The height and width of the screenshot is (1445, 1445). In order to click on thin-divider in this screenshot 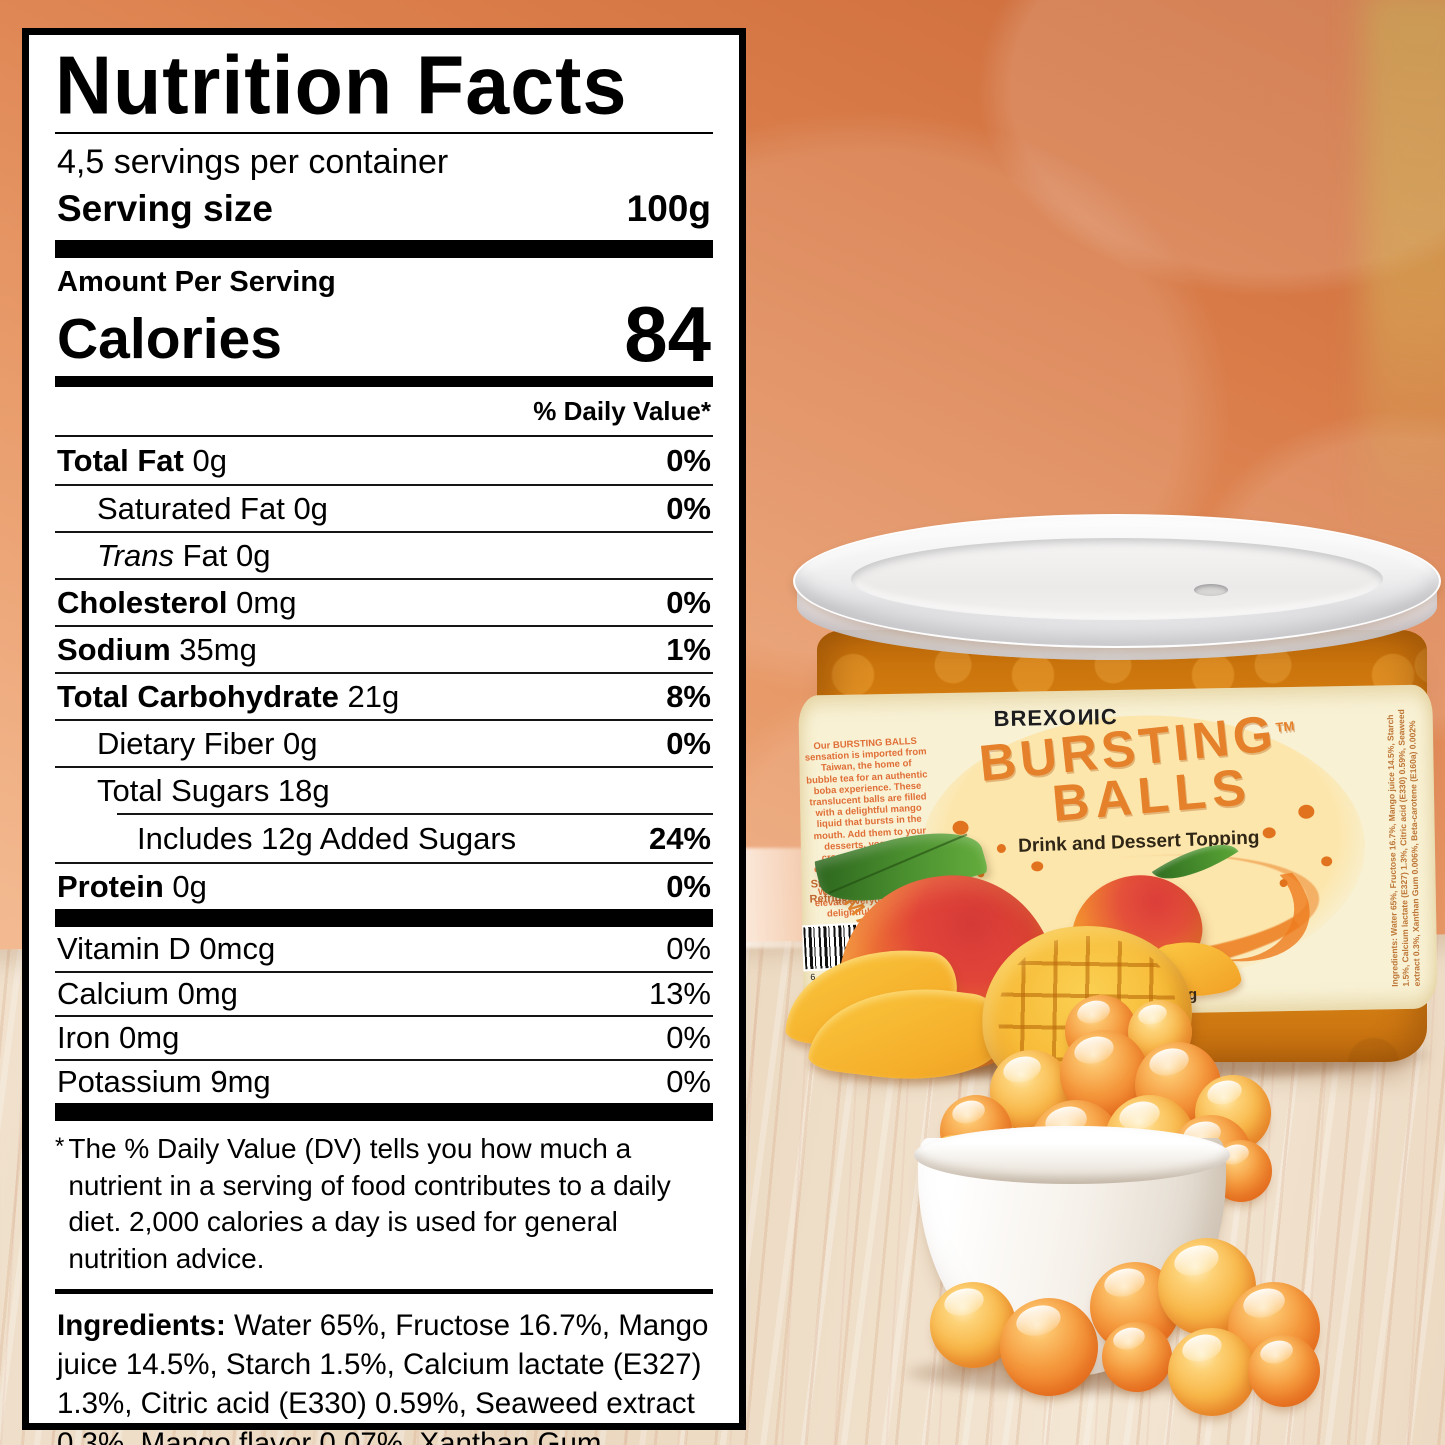, I will do `click(384, 1291)`.